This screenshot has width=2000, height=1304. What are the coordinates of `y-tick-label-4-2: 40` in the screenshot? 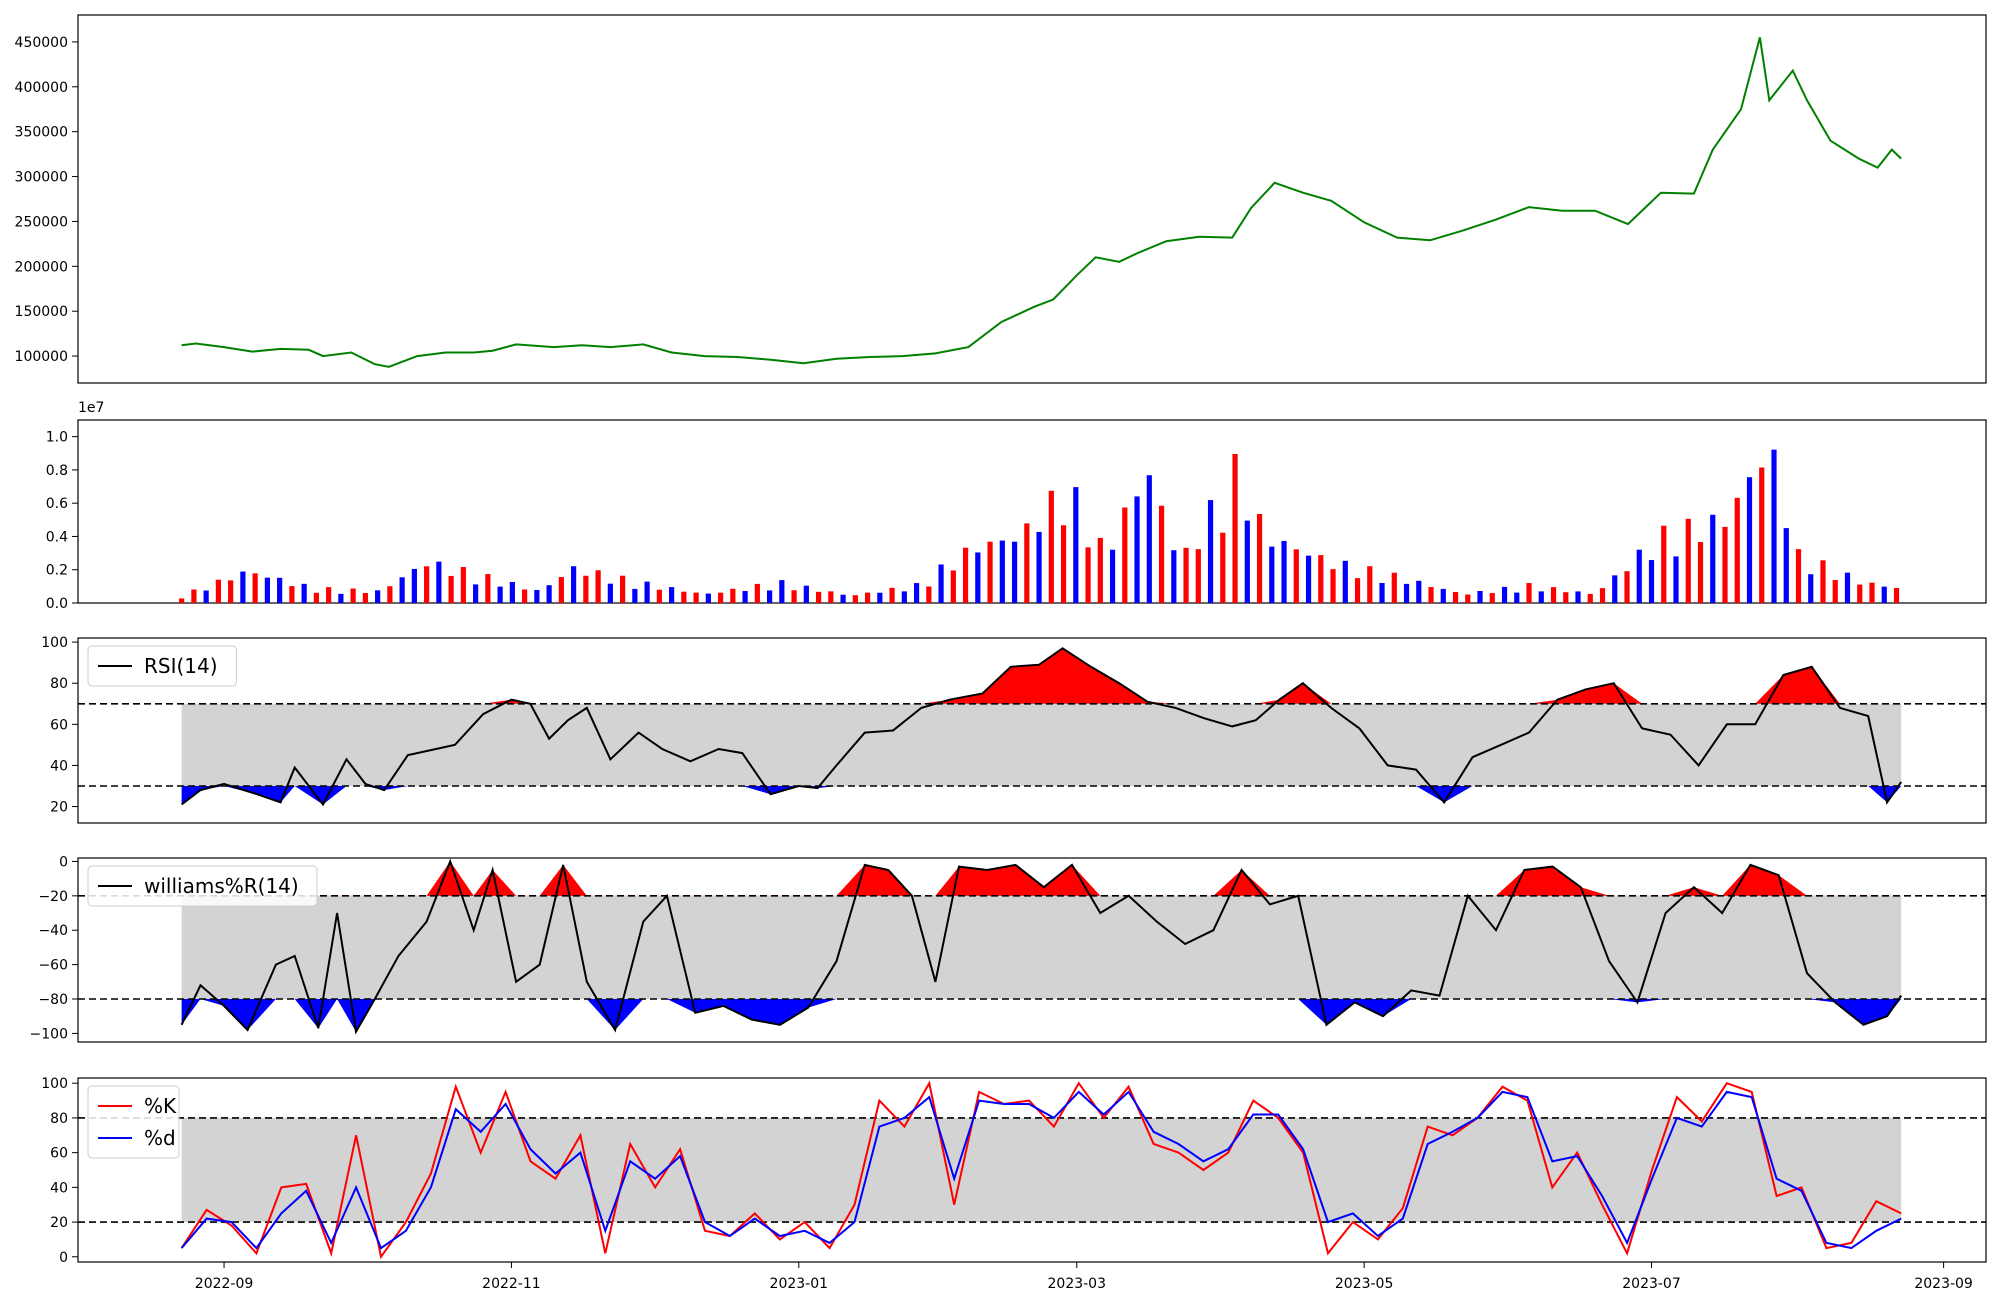 It's located at (59, 1188).